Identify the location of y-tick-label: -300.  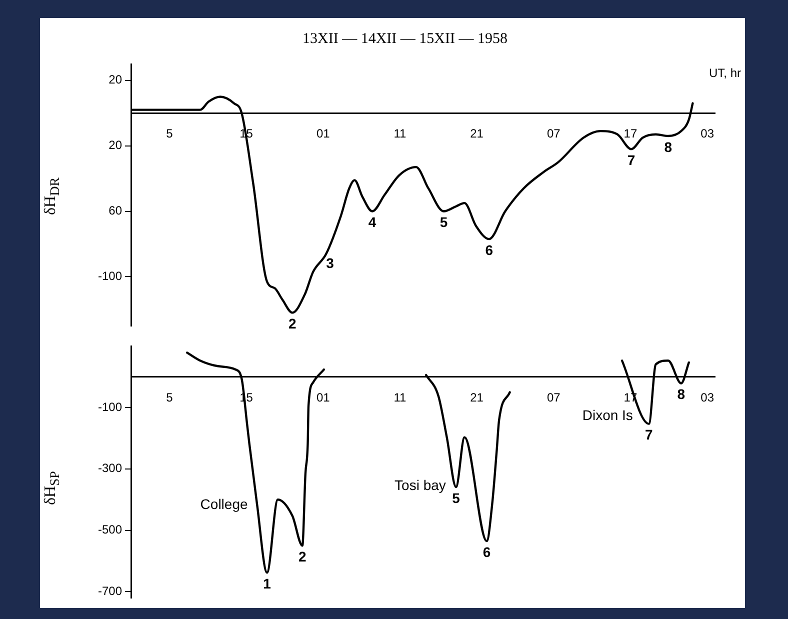
(110, 468).